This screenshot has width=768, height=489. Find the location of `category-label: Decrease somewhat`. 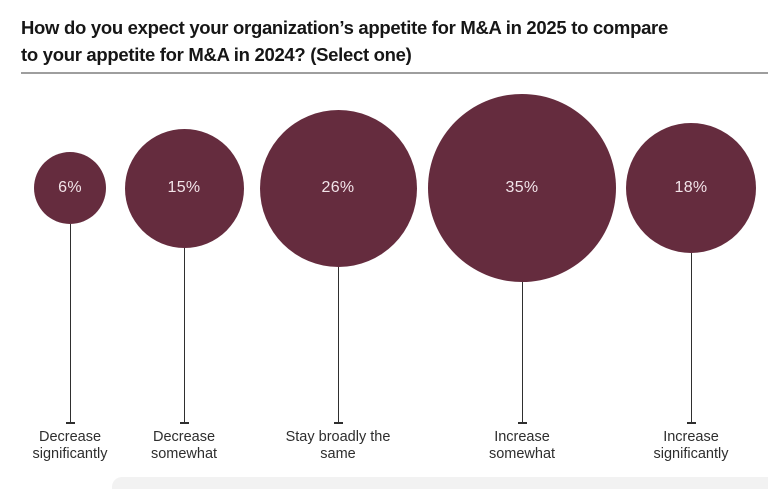

category-label: Decrease somewhat is located at coordinates (184, 445).